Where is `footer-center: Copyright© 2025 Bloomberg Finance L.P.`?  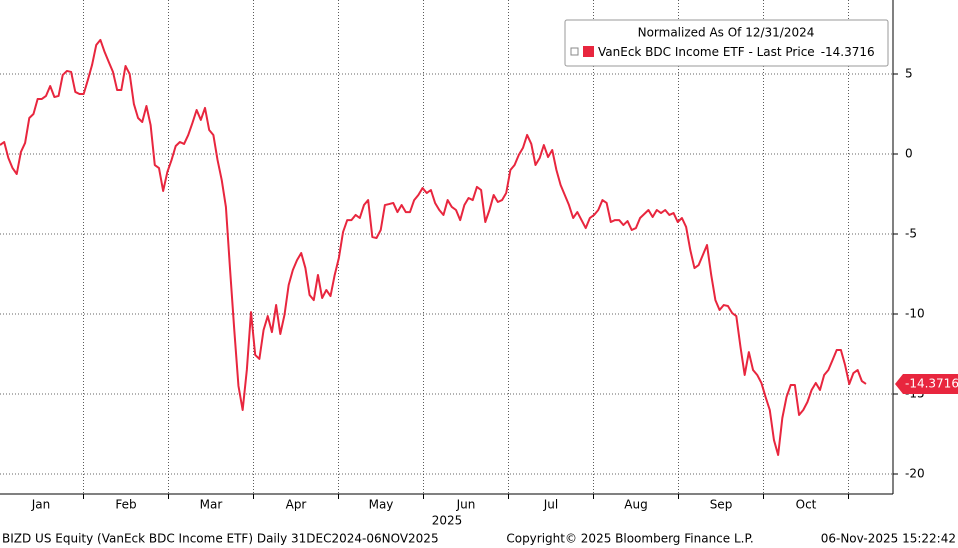 footer-center: Copyright© 2025 Bloomberg Finance L.P. is located at coordinates (629, 539).